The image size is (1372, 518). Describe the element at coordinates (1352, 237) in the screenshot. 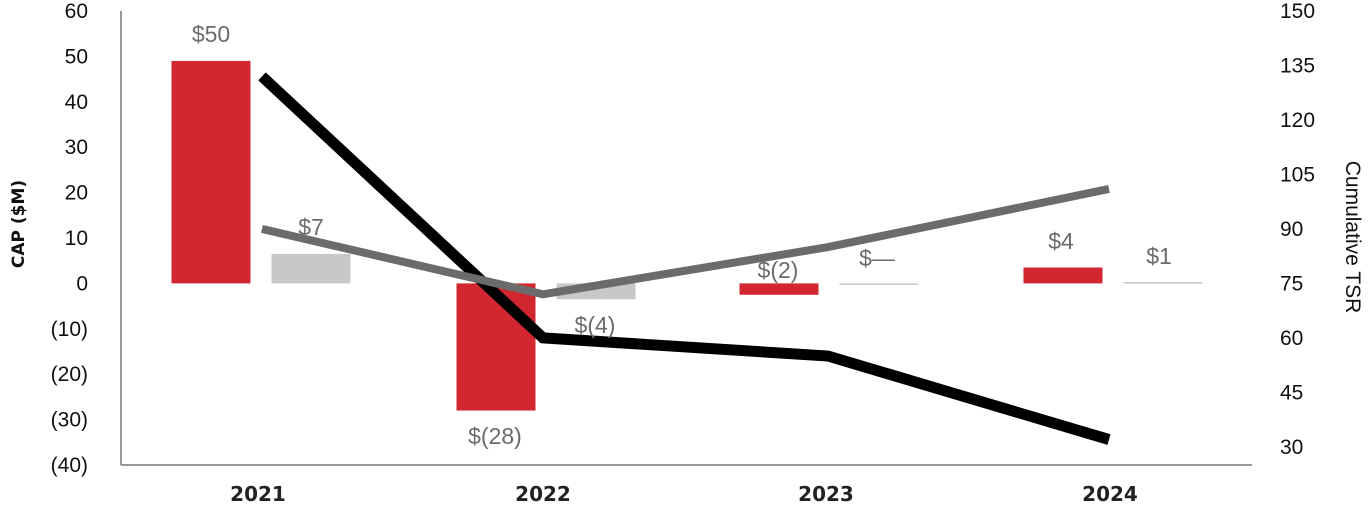

I see `y2-axis-label: Cumulative TSR` at that location.